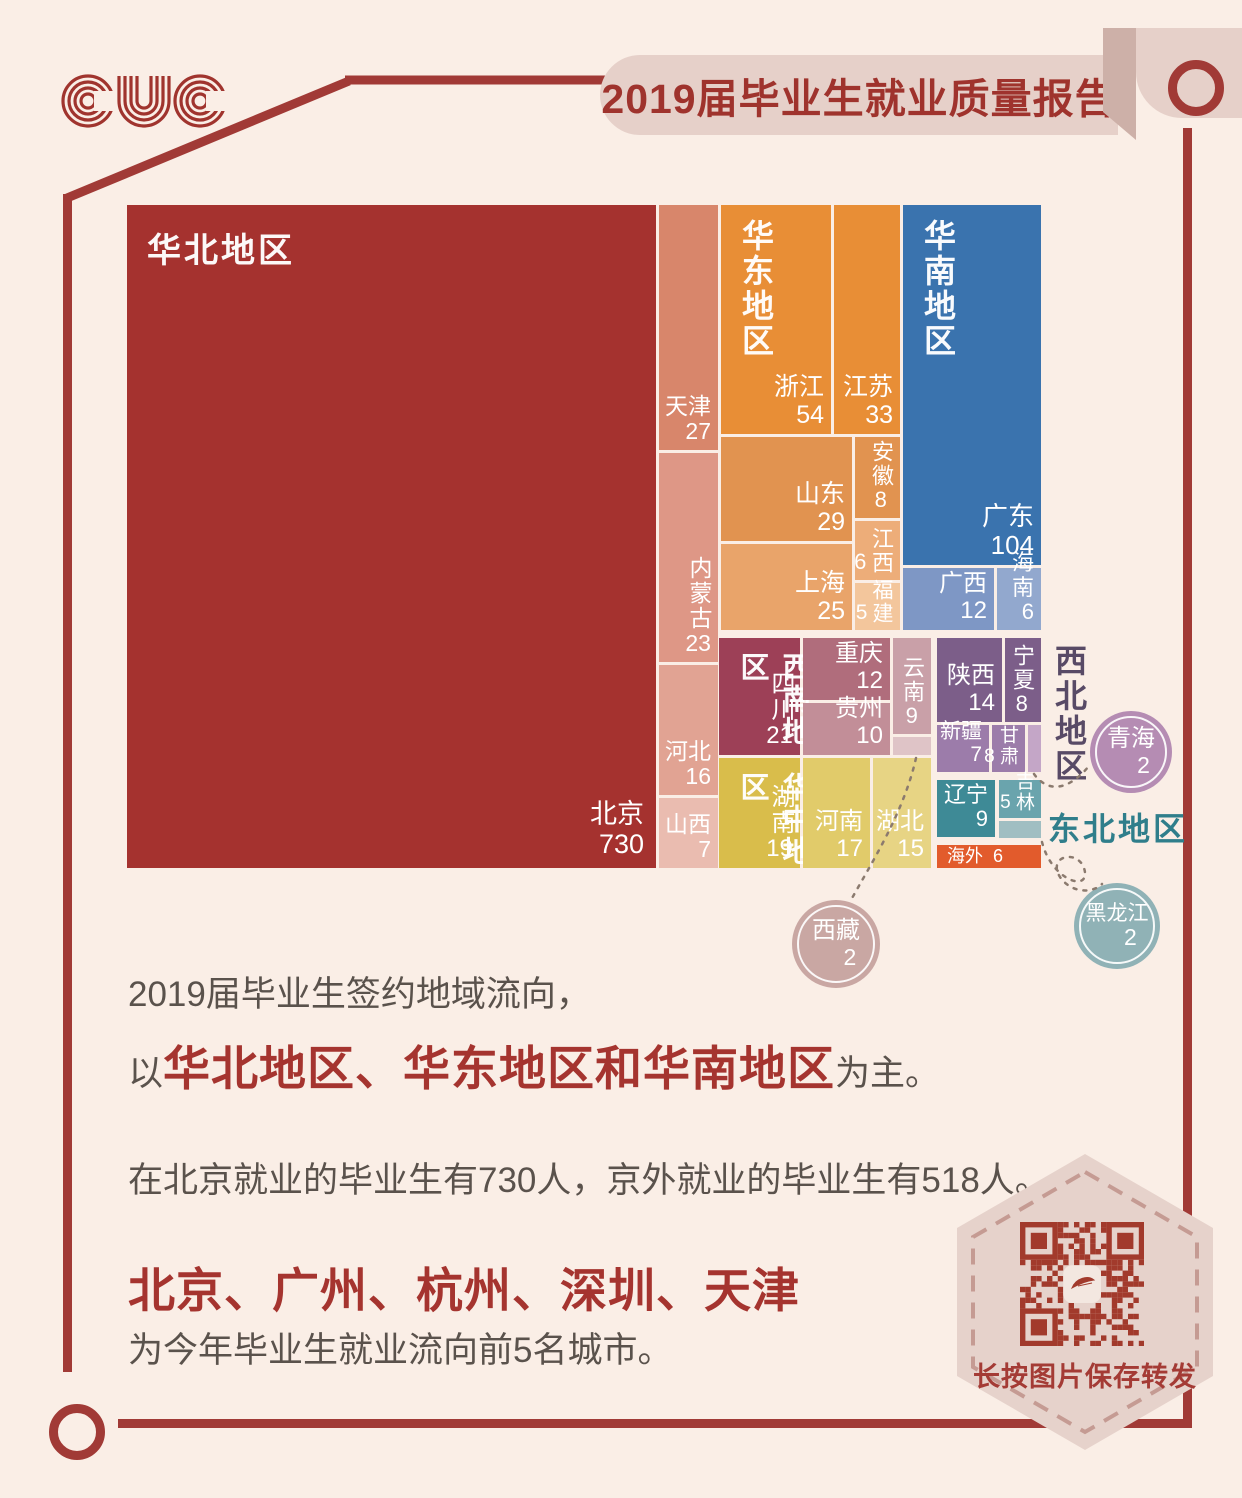  I want to click on flow-regions-highlight: 华北地区、华东地区和华南地区, so click(499, 1068).